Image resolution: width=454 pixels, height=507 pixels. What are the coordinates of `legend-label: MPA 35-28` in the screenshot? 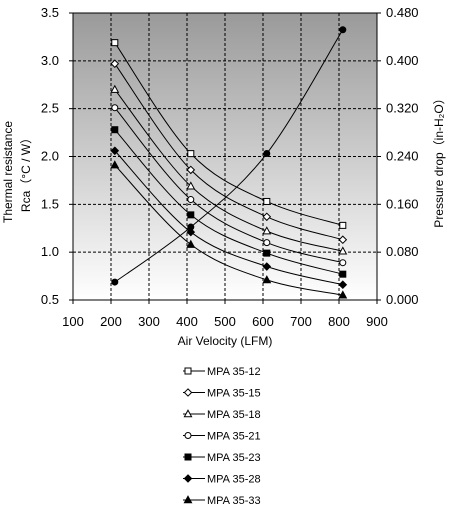 It's located at (234, 480).